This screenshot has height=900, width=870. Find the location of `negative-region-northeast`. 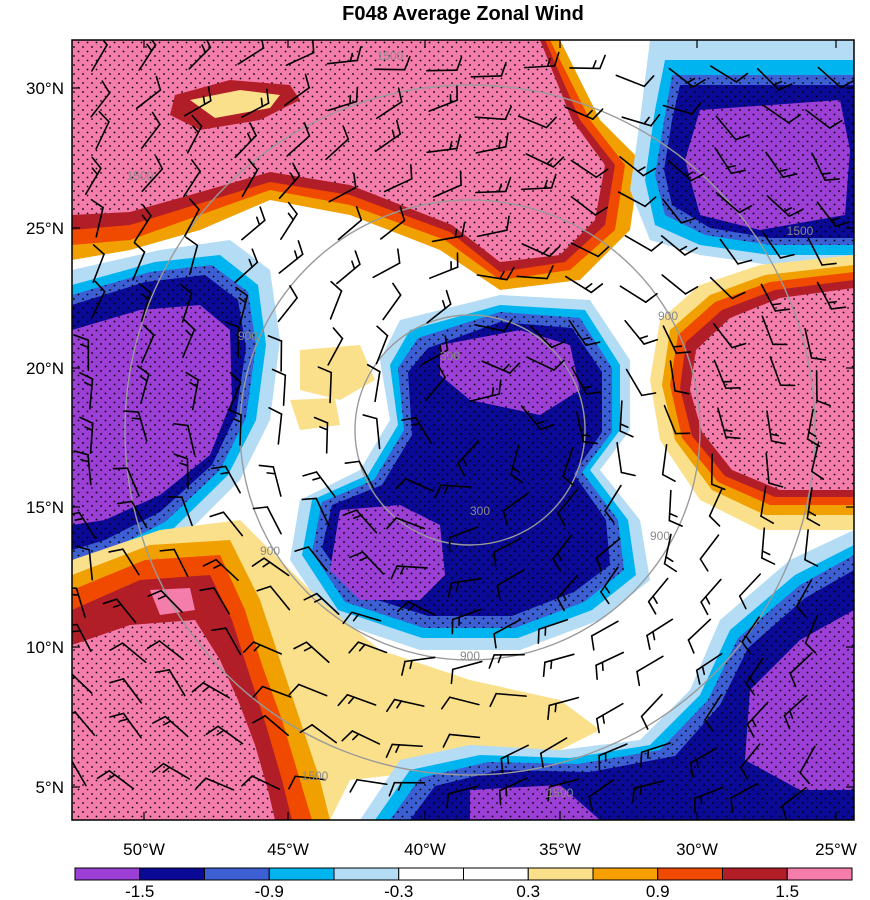

negative-region-northeast is located at coordinates (742, 152).